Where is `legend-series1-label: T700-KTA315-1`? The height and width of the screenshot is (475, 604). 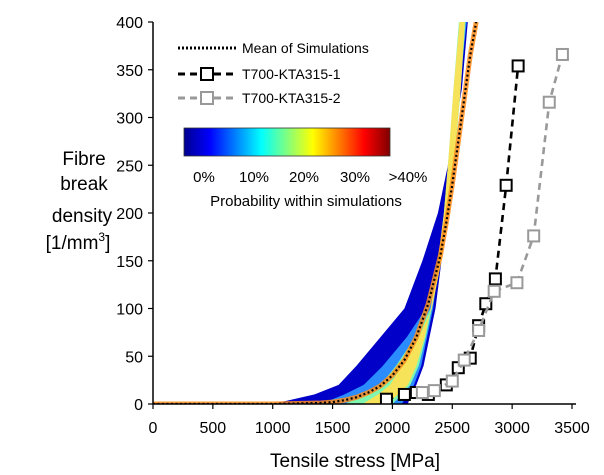
legend-series1-label: T700-KTA315-1 is located at coordinates (291, 74).